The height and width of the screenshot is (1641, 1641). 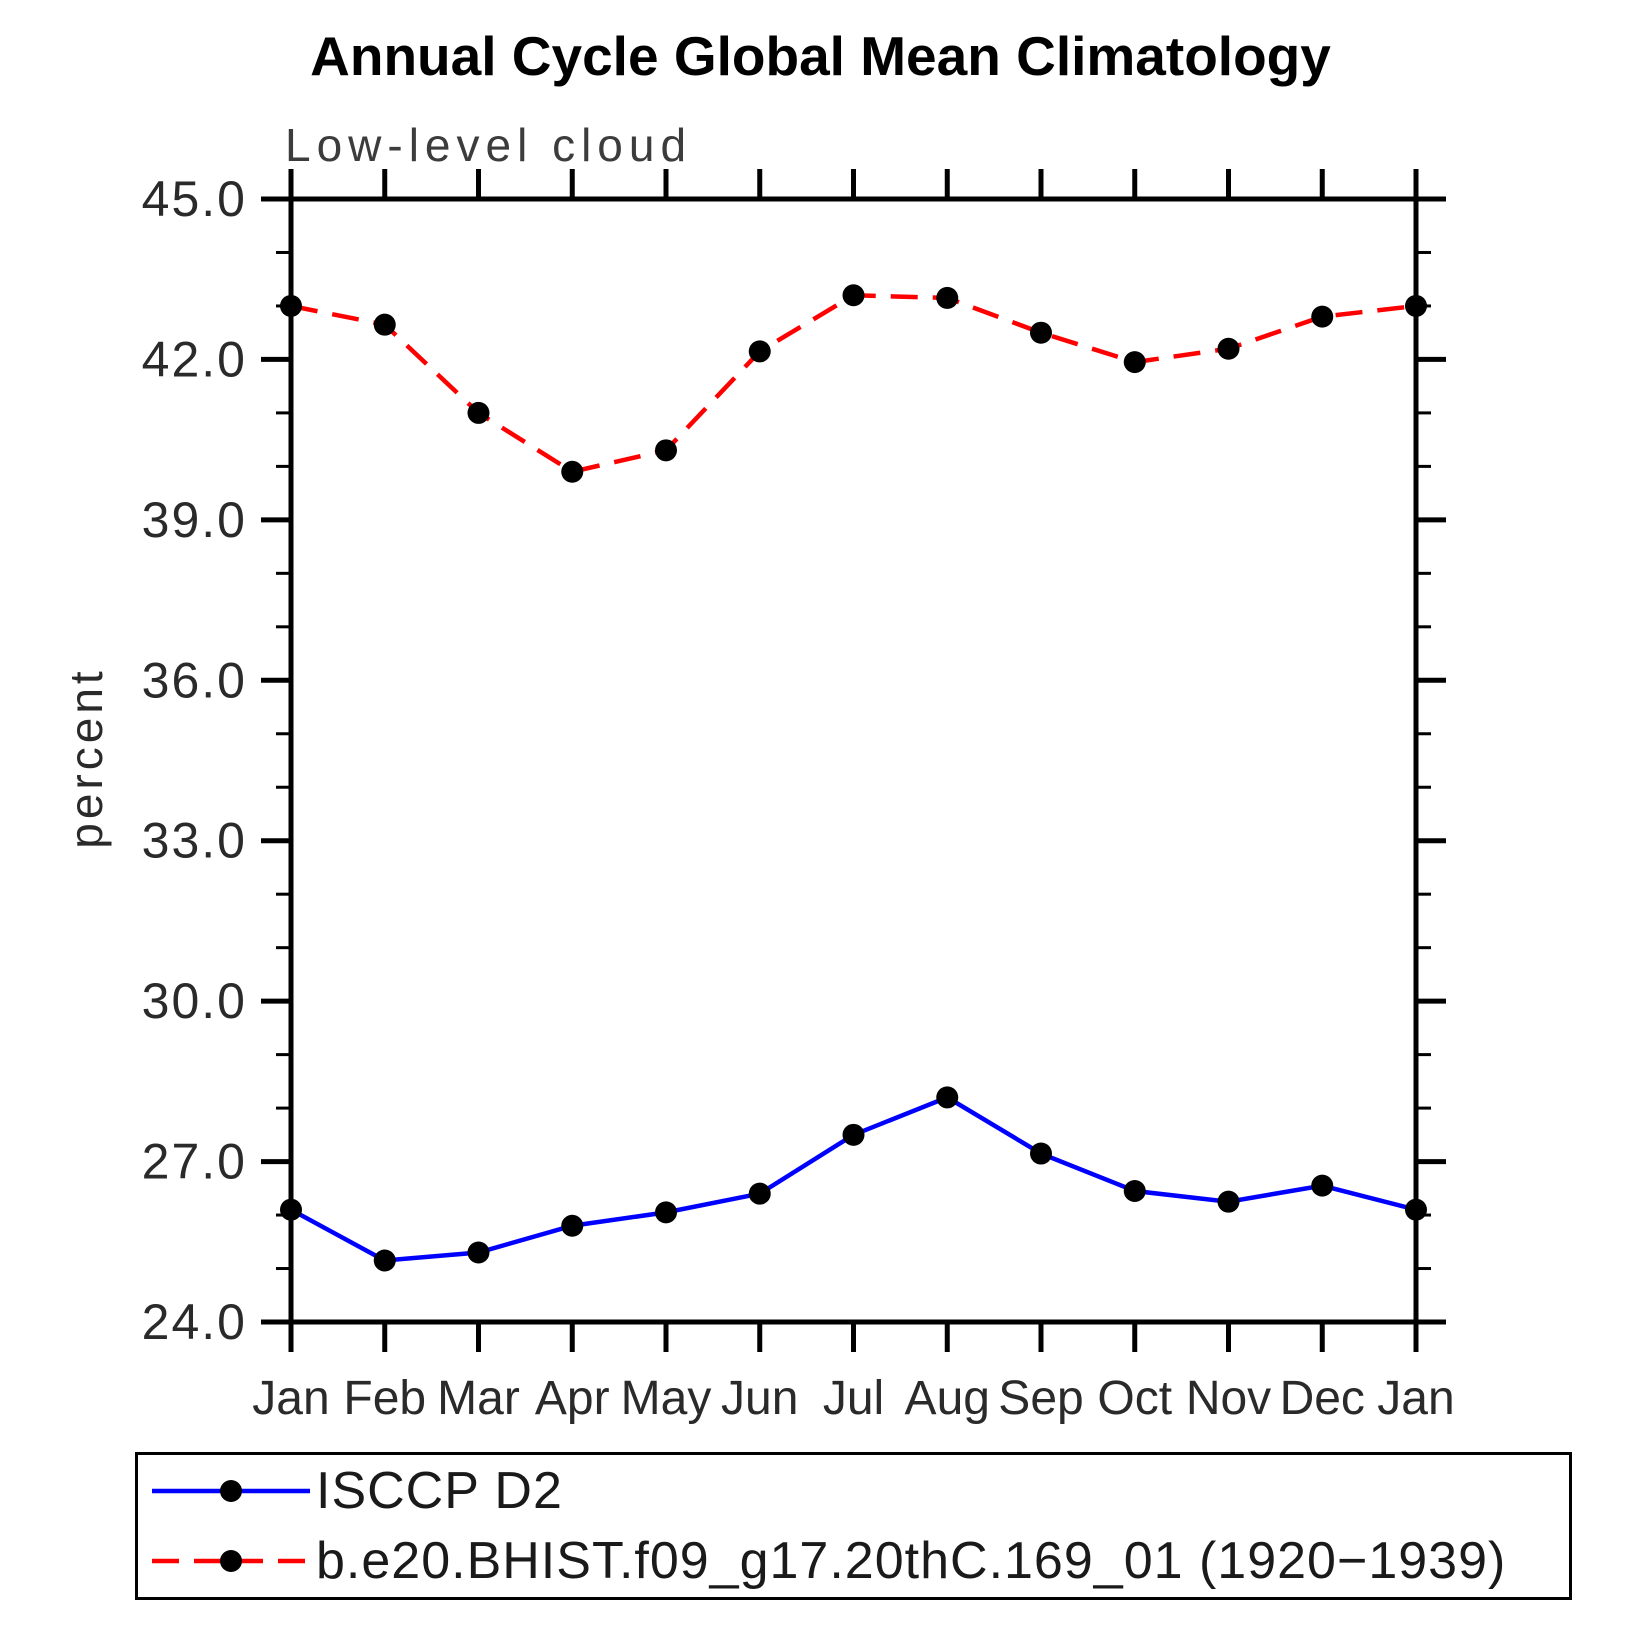 What do you see at coordinates (489, 145) in the screenshot?
I see `chart-subtitle: Low-level cloud` at bounding box center [489, 145].